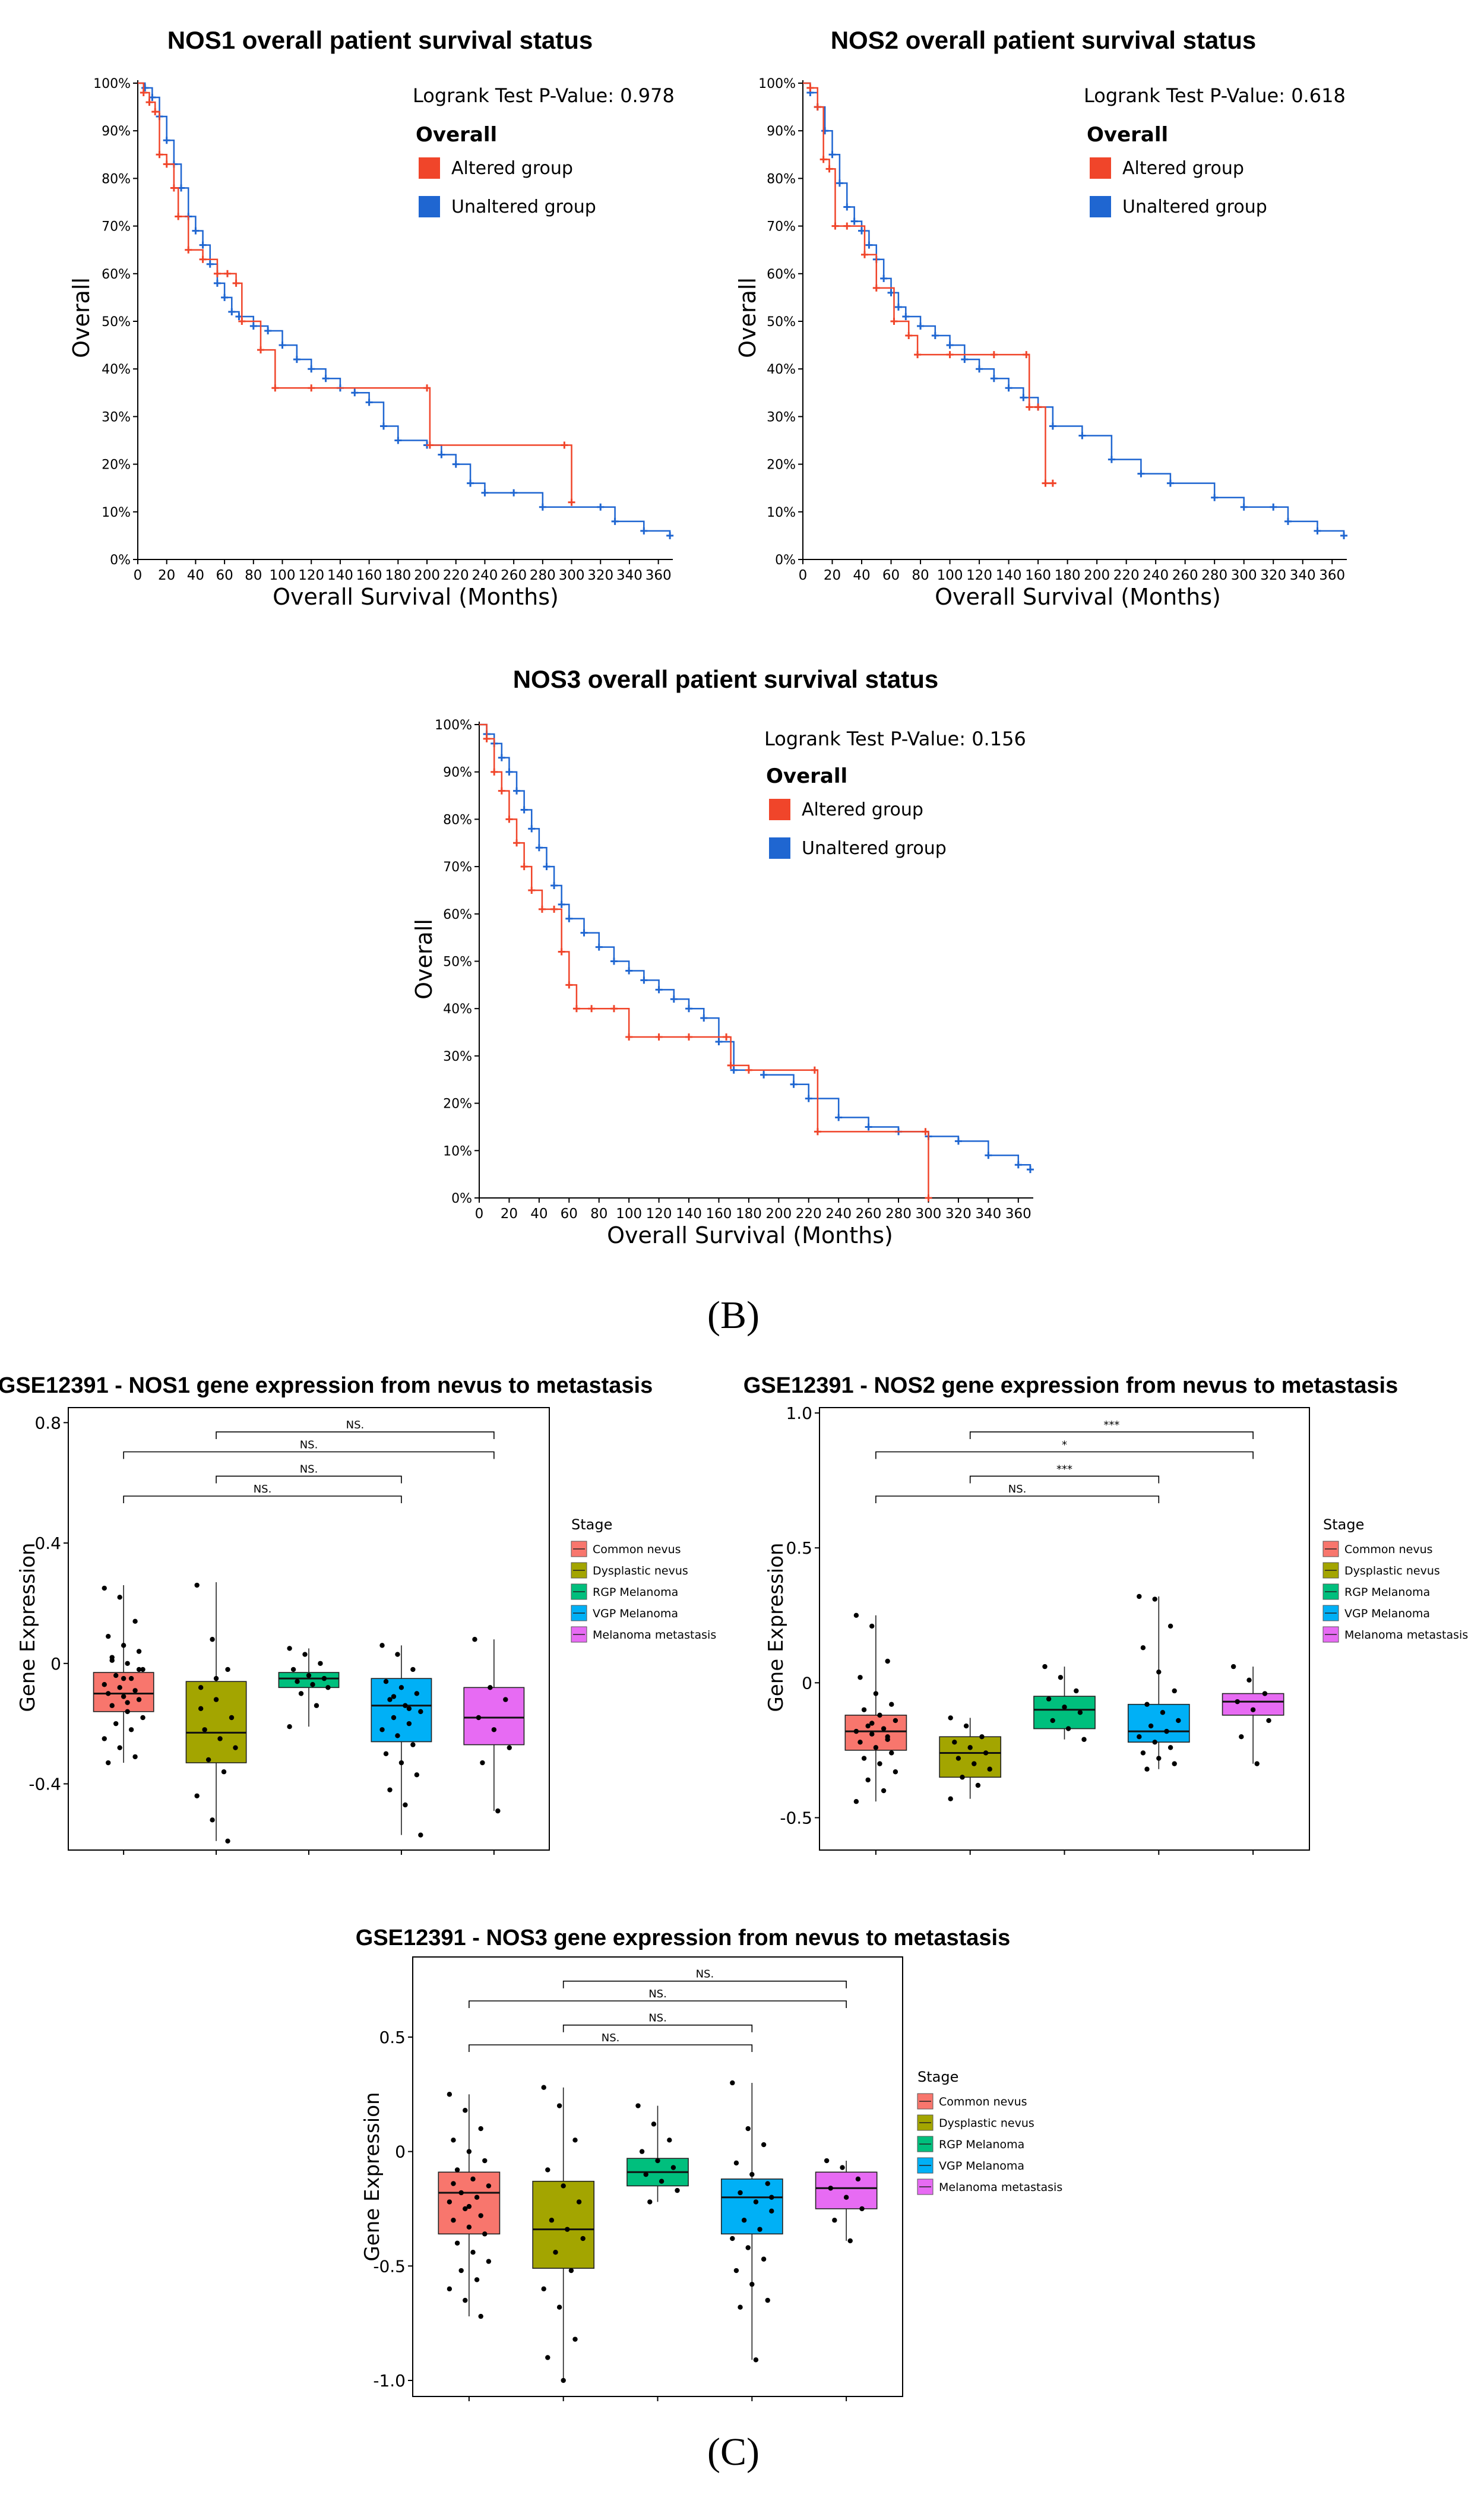 The width and height of the screenshot is (1484, 2501). I want to click on significance-label: ***, so click(1111, 1425).